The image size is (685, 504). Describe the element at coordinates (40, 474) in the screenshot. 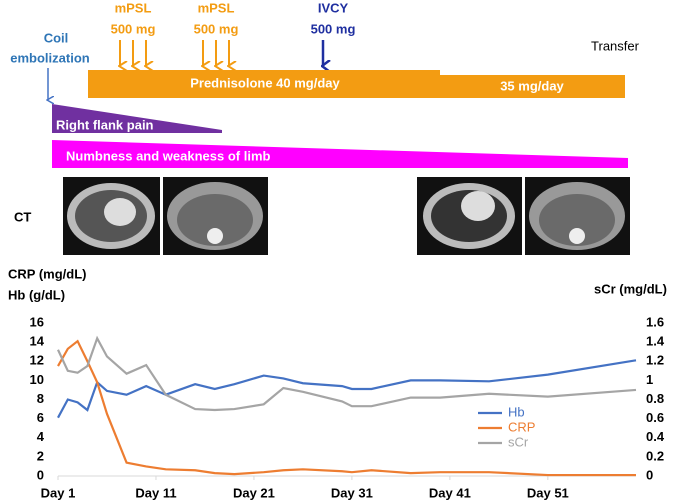

I see `y-tick-label: 0` at that location.